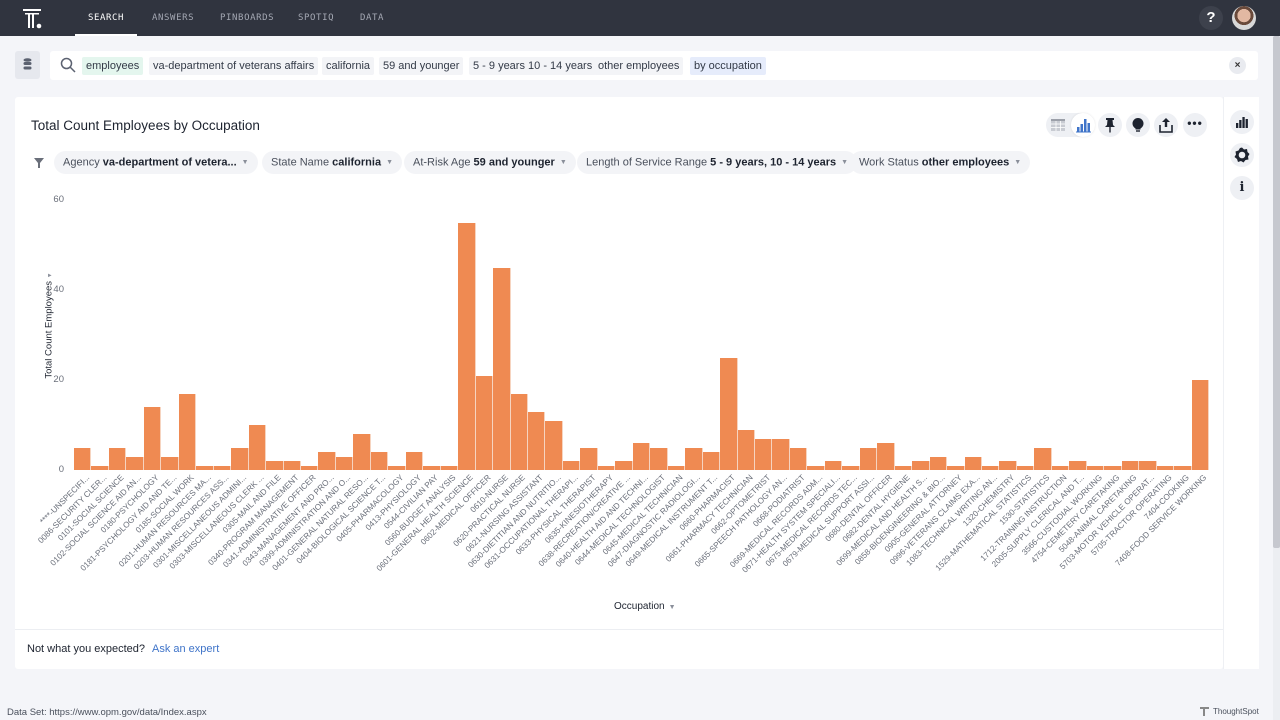 The width and height of the screenshot is (1280, 720). I want to click on filter-chip-state: State Name california ▼, so click(332, 162).